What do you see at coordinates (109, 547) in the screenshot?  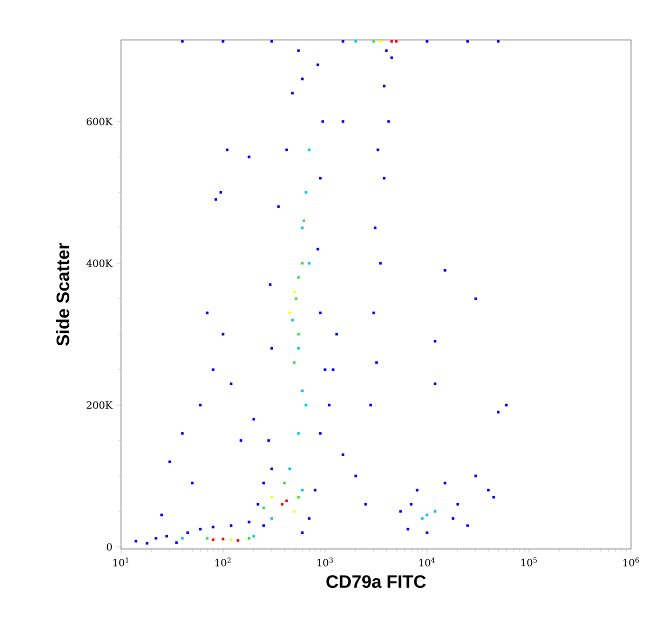 I see `y-tick-label: 0` at bounding box center [109, 547].